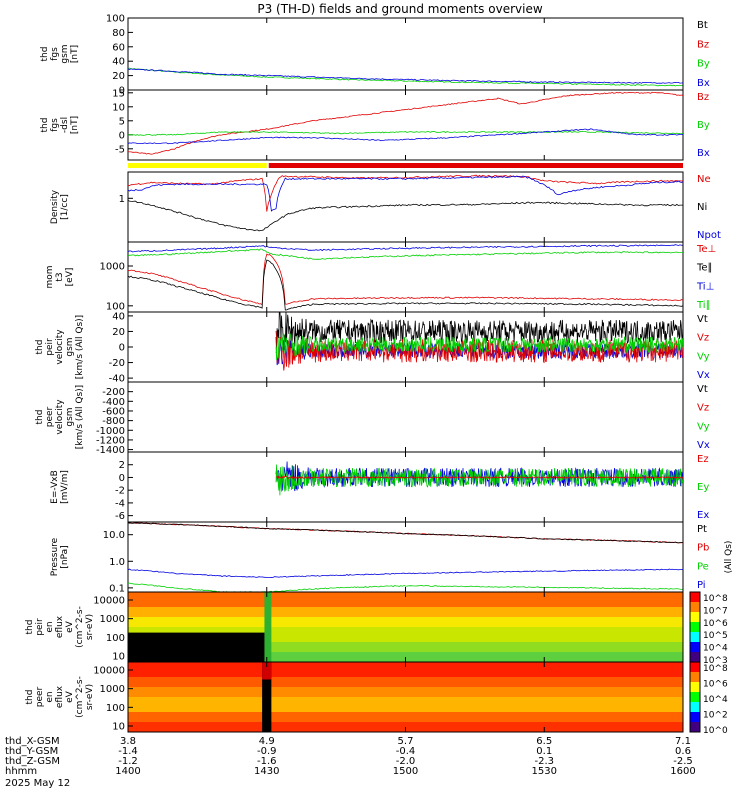 This screenshot has width=750, height=800. What do you see at coordinates (120, 149) in the screenshot?
I see `y-tick-label: -5` at bounding box center [120, 149].